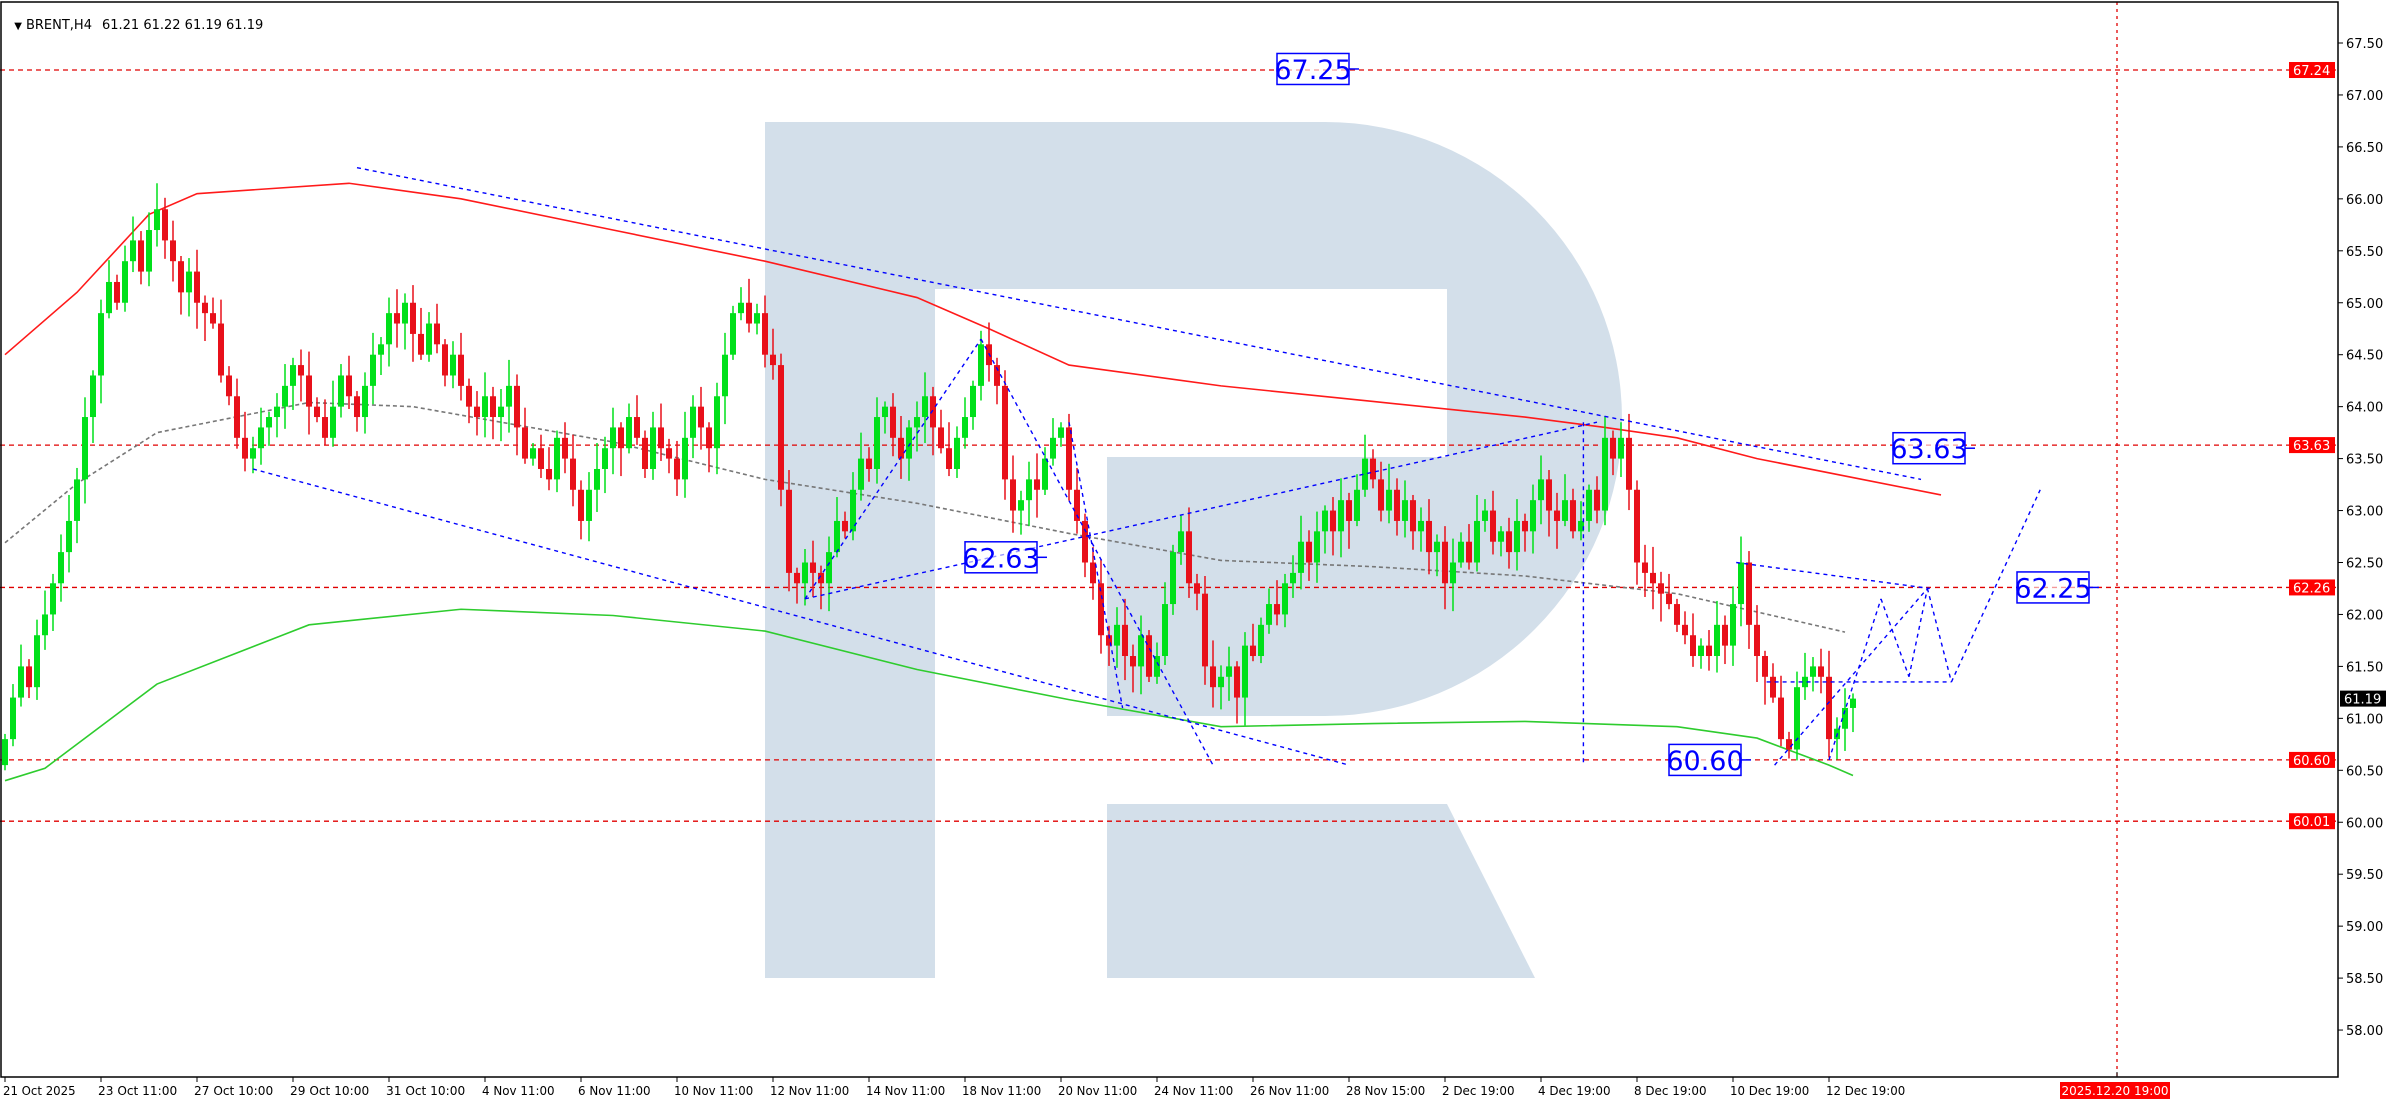  I want to click on moving-average-line, so click(929, 695).